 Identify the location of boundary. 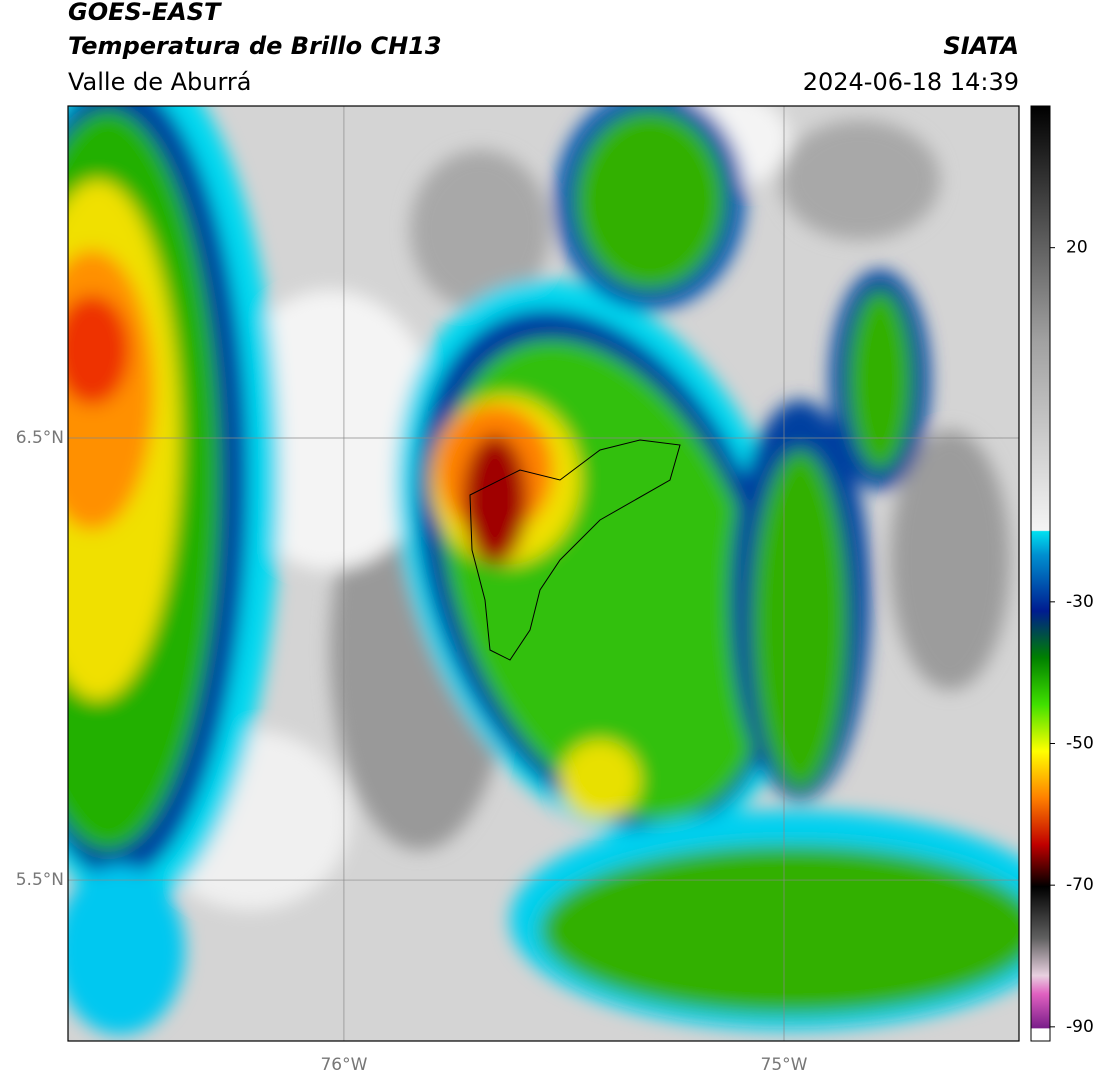
(575, 550).